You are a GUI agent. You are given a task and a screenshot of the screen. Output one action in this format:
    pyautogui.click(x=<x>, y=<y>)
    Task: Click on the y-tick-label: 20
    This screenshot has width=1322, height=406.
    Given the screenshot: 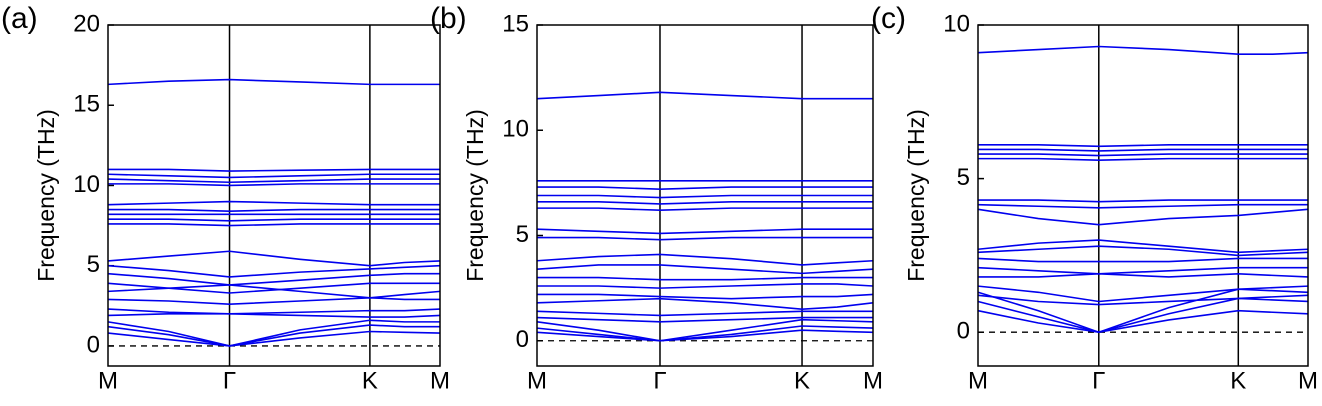 What is the action you would take?
    pyautogui.click(x=86, y=23)
    